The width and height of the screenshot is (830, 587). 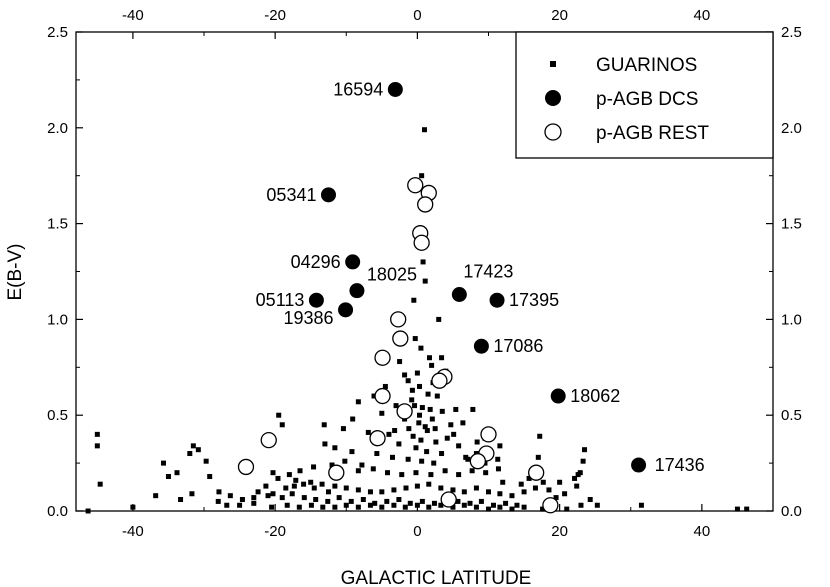 I want to click on x-tick-label-top: 0, so click(x=417, y=15).